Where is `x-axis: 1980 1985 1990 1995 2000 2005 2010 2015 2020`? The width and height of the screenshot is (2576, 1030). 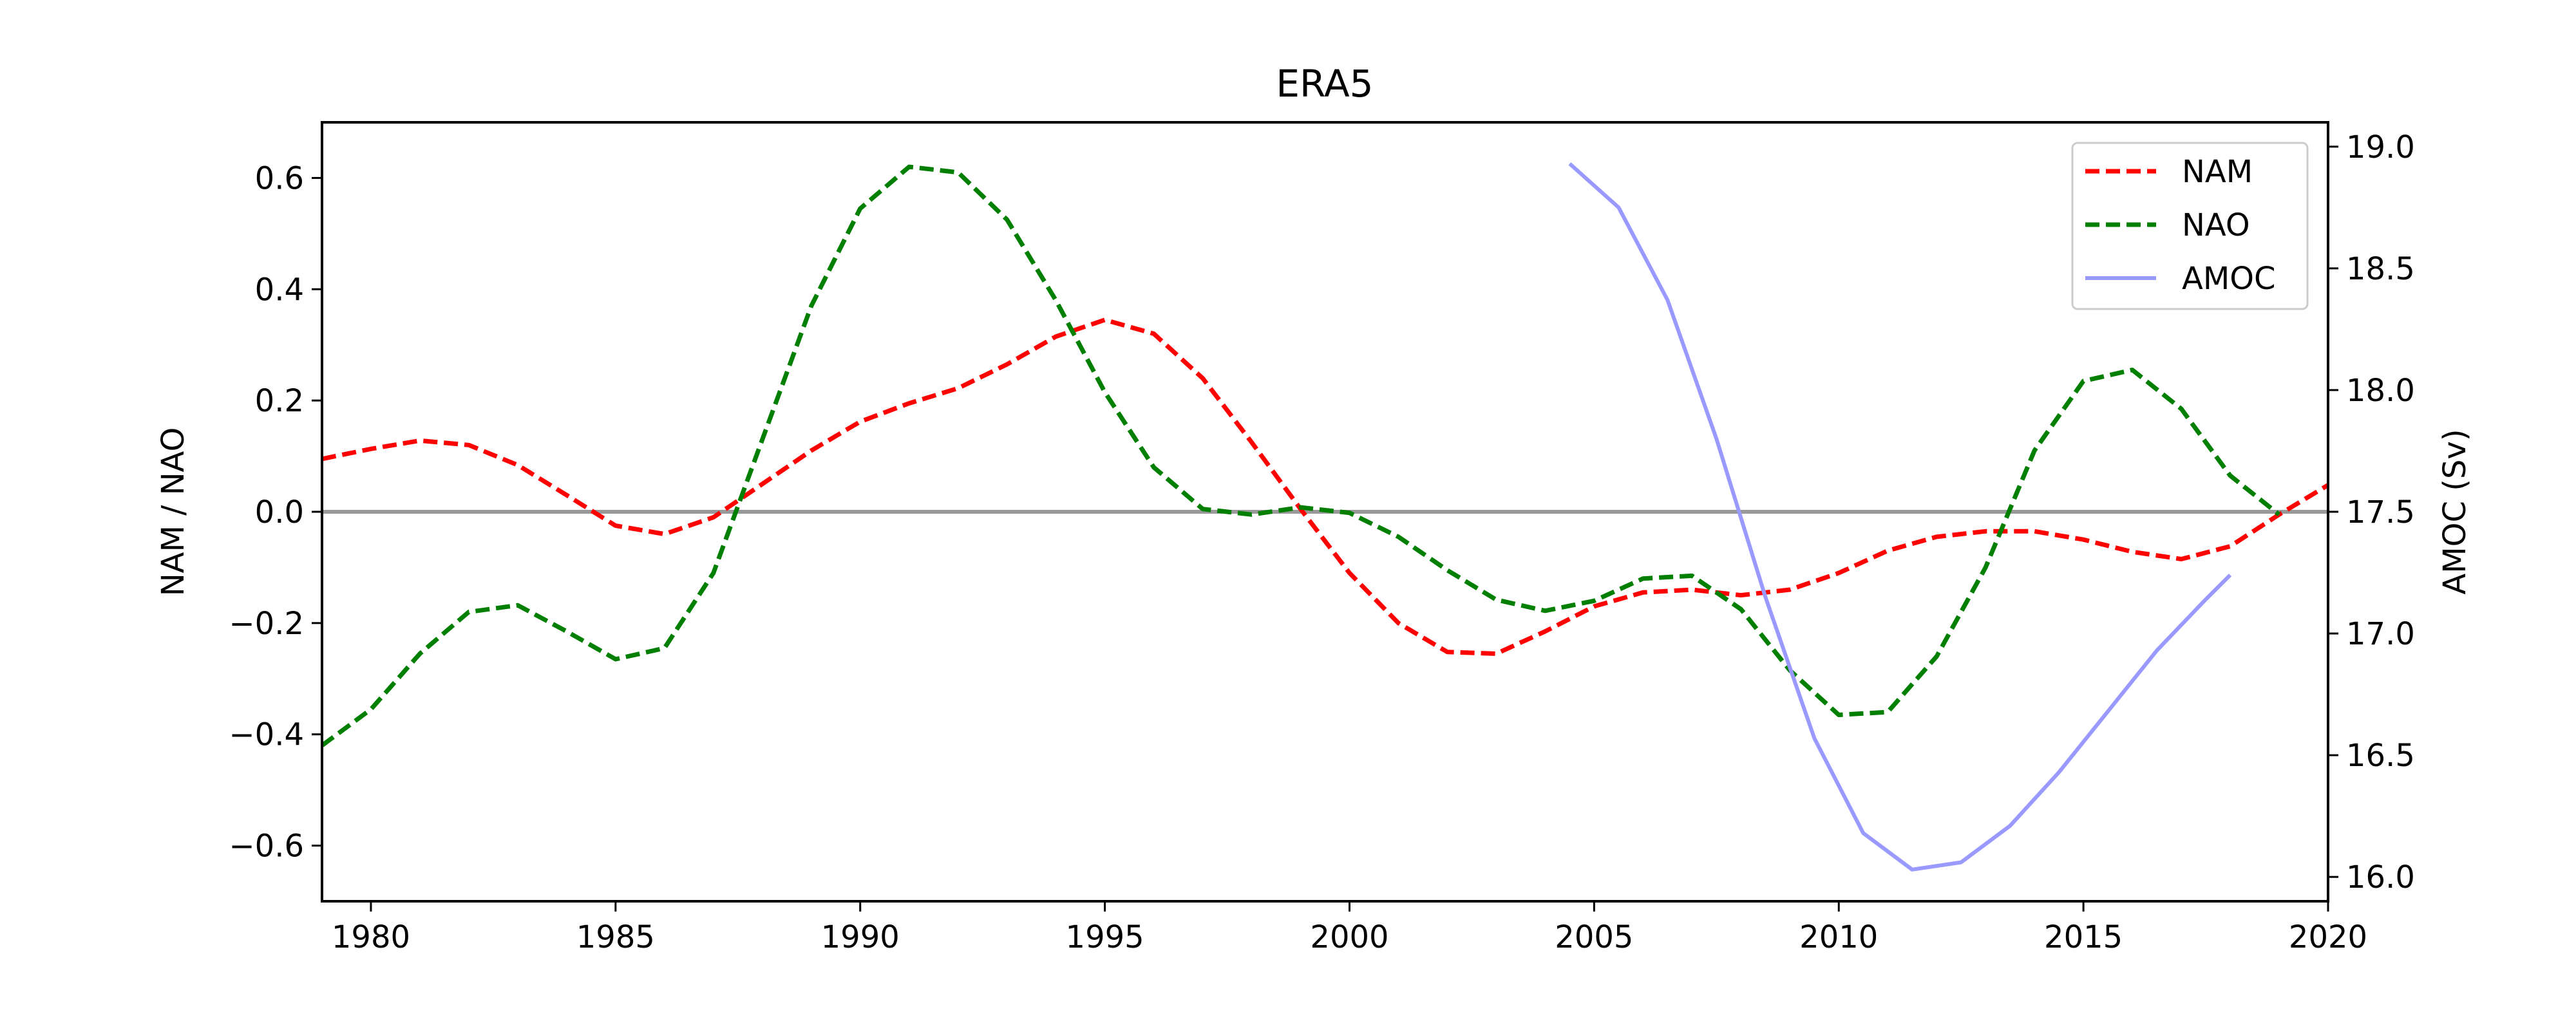 x-axis: 1980 1985 1990 1995 2000 2005 2010 2015 2020 is located at coordinates (1349, 928).